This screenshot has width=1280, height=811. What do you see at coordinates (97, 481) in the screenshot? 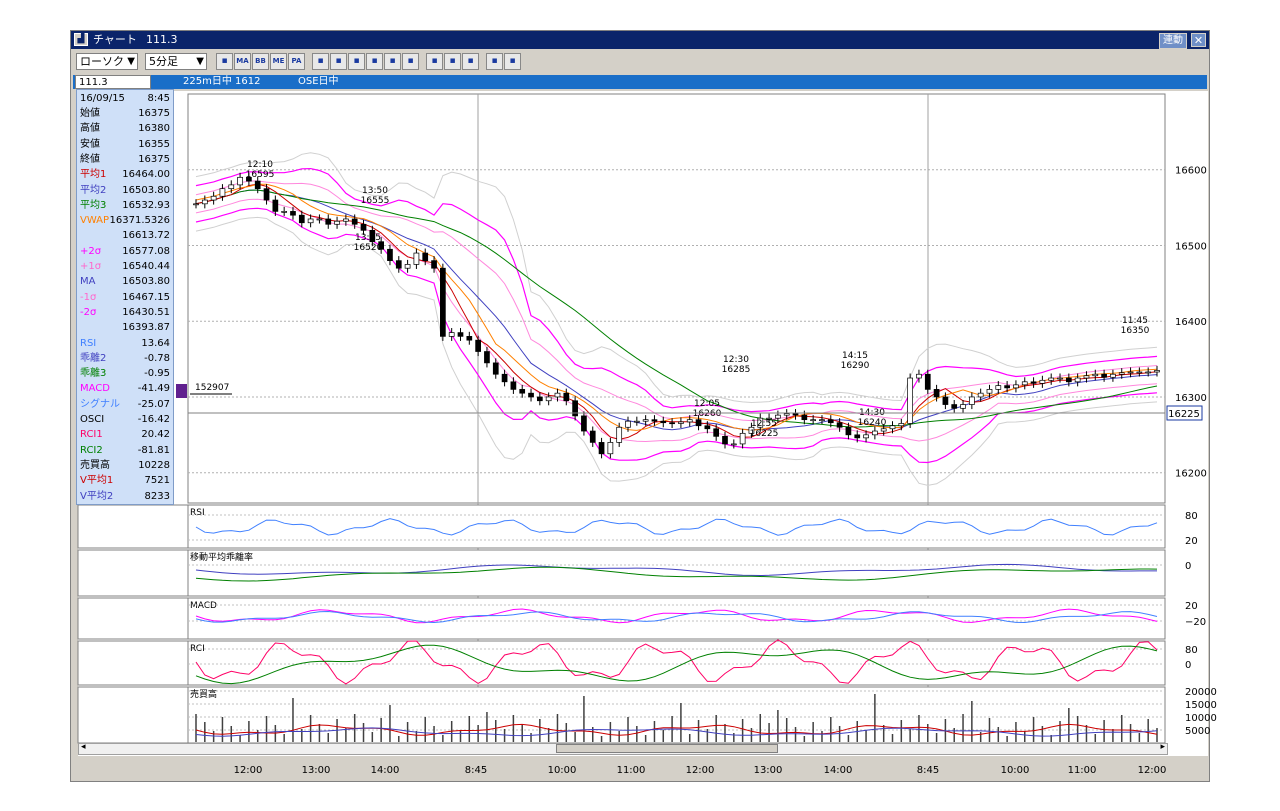
I see `info-label: V平均1` at bounding box center [97, 481].